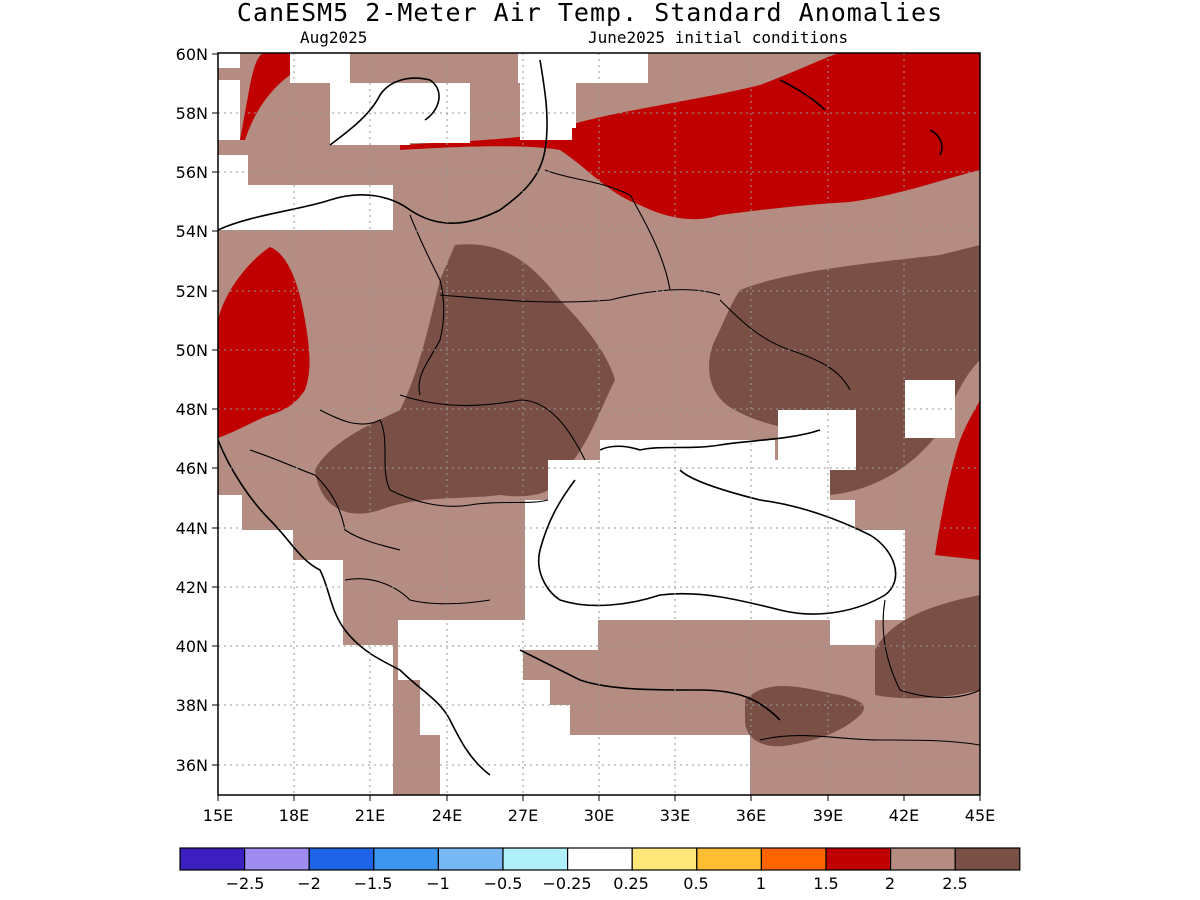  What do you see at coordinates (192, 350) in the screenshot?
I see `lat-label: 50N` at bounding box center [192, 350].